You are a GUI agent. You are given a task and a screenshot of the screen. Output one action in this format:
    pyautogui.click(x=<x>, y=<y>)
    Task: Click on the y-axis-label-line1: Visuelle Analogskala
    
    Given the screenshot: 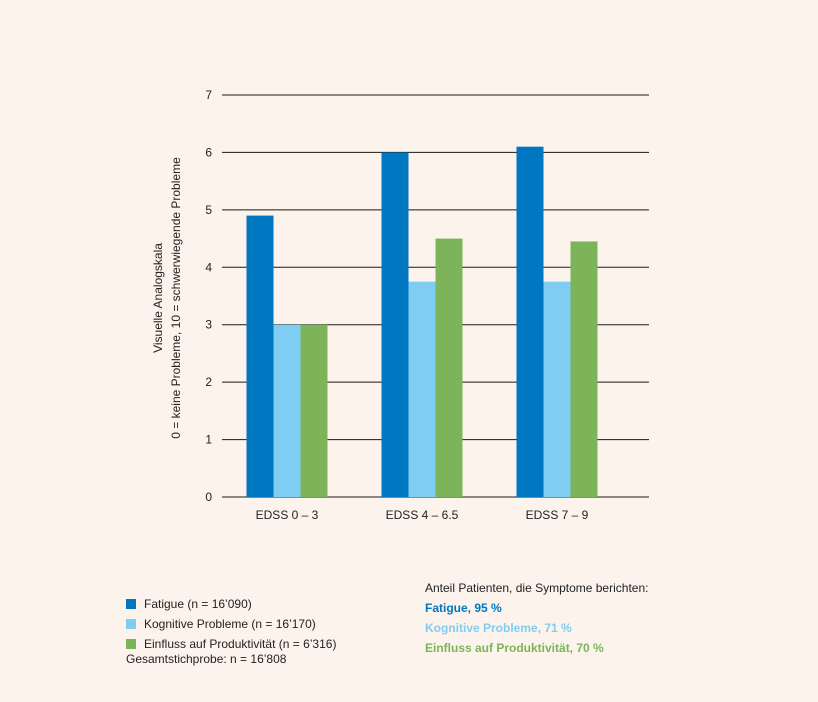 What is the action you would take?
    pyautogui.click(x=158, y=298)
    